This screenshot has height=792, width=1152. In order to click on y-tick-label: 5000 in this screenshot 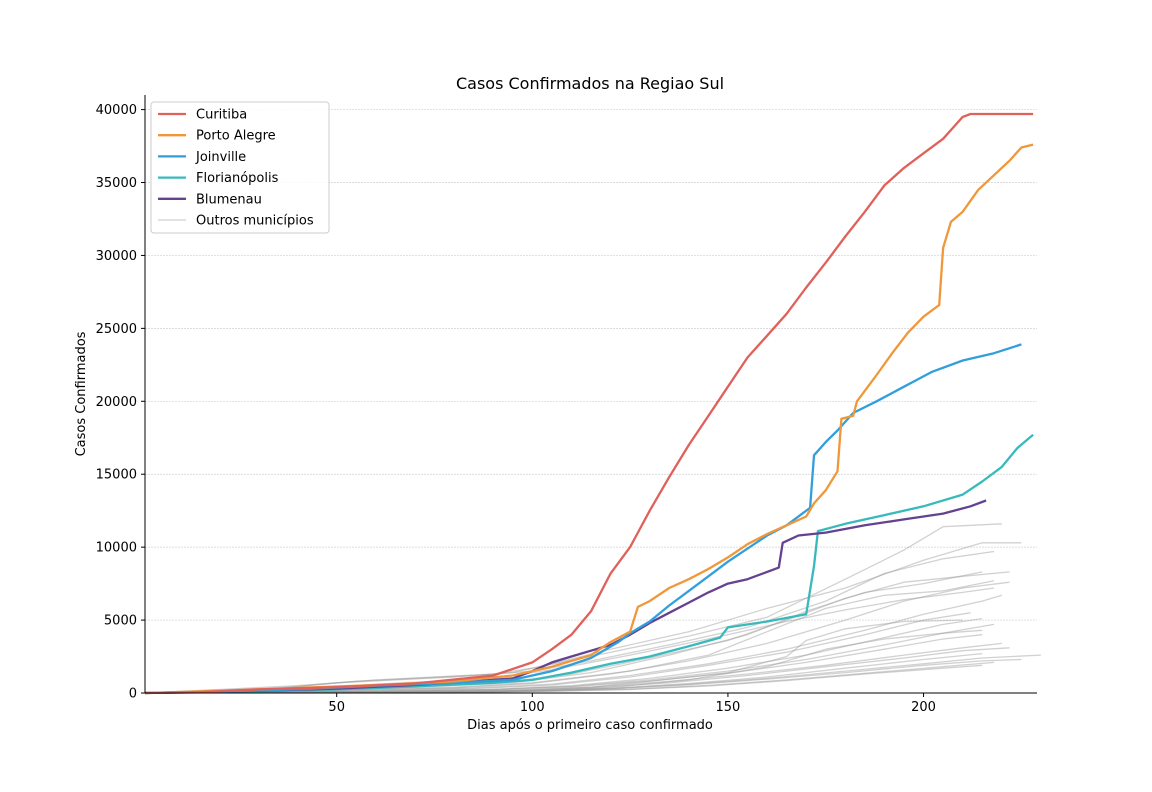, I will do `click(120, 621)`.